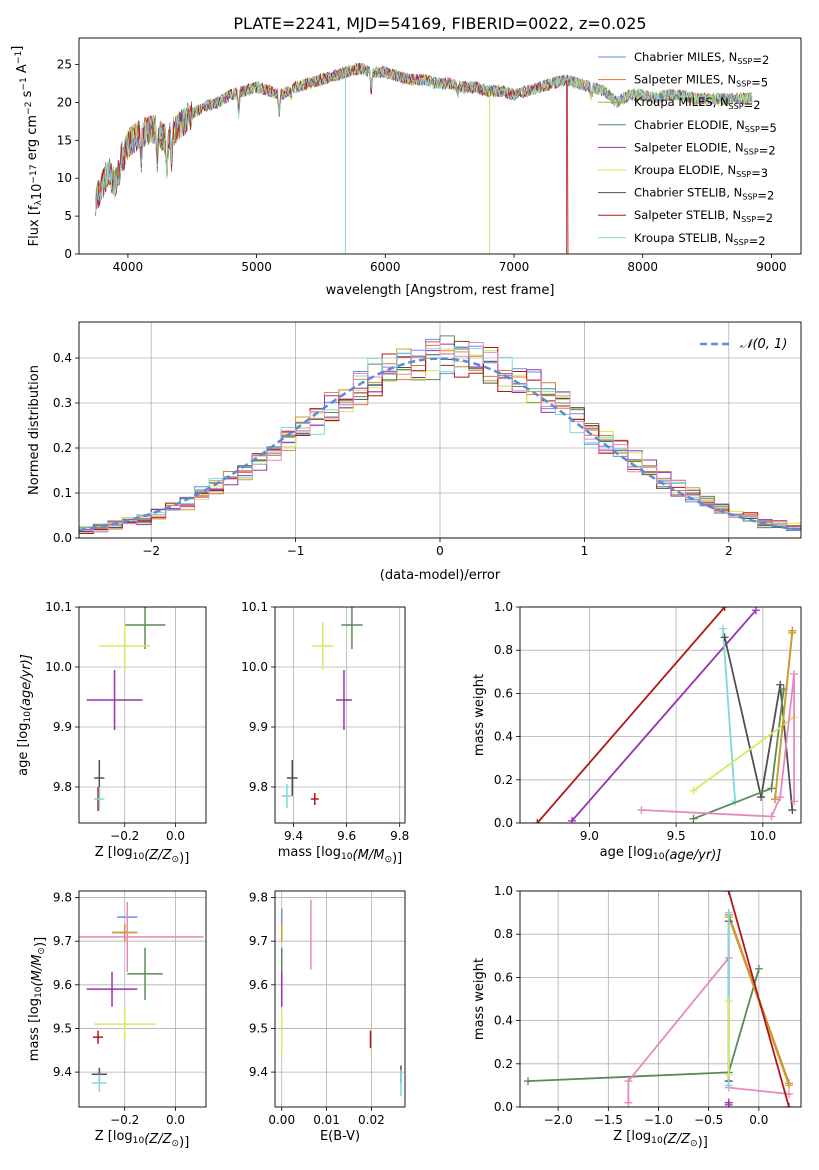 This screenshot has width=819, height=1170. I want to click on spectrum-ytick-label: 20, so click(64, 102).